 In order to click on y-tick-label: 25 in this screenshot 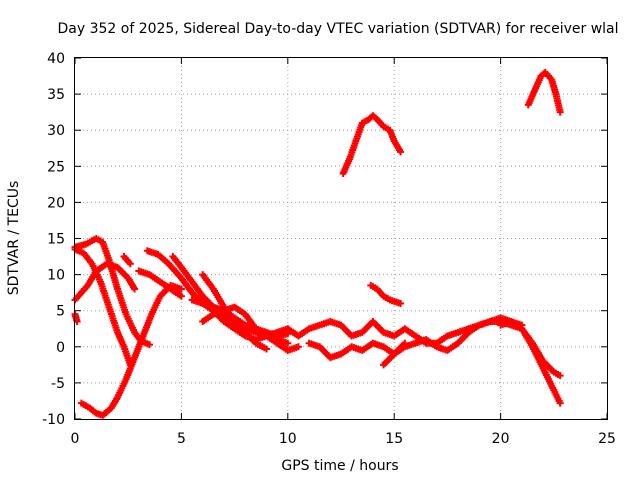, I will do `click(56, 167)`.